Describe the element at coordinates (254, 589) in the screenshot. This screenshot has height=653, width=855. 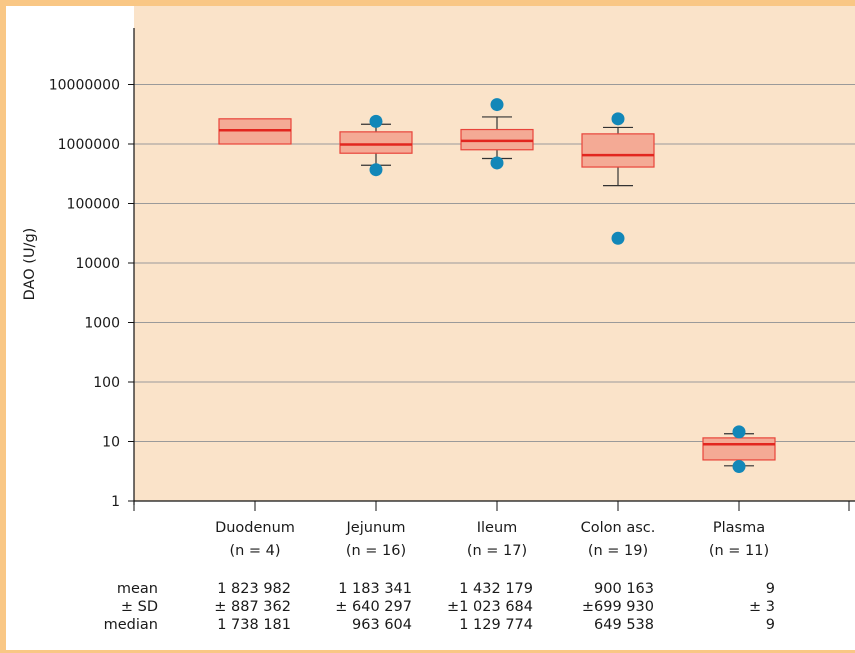
I see `stats-value: 1 823 982` at that location.